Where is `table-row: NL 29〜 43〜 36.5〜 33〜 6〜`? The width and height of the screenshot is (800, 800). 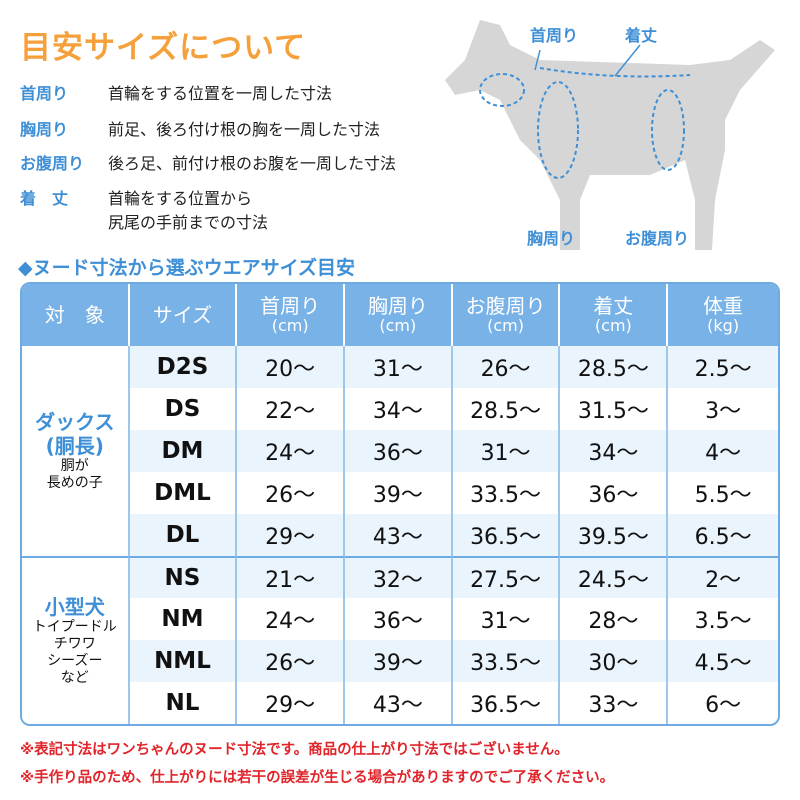
table-row: NL 29〜 43〜 36.5〜 33〜 6〜 is located at coordinates (400, 703).